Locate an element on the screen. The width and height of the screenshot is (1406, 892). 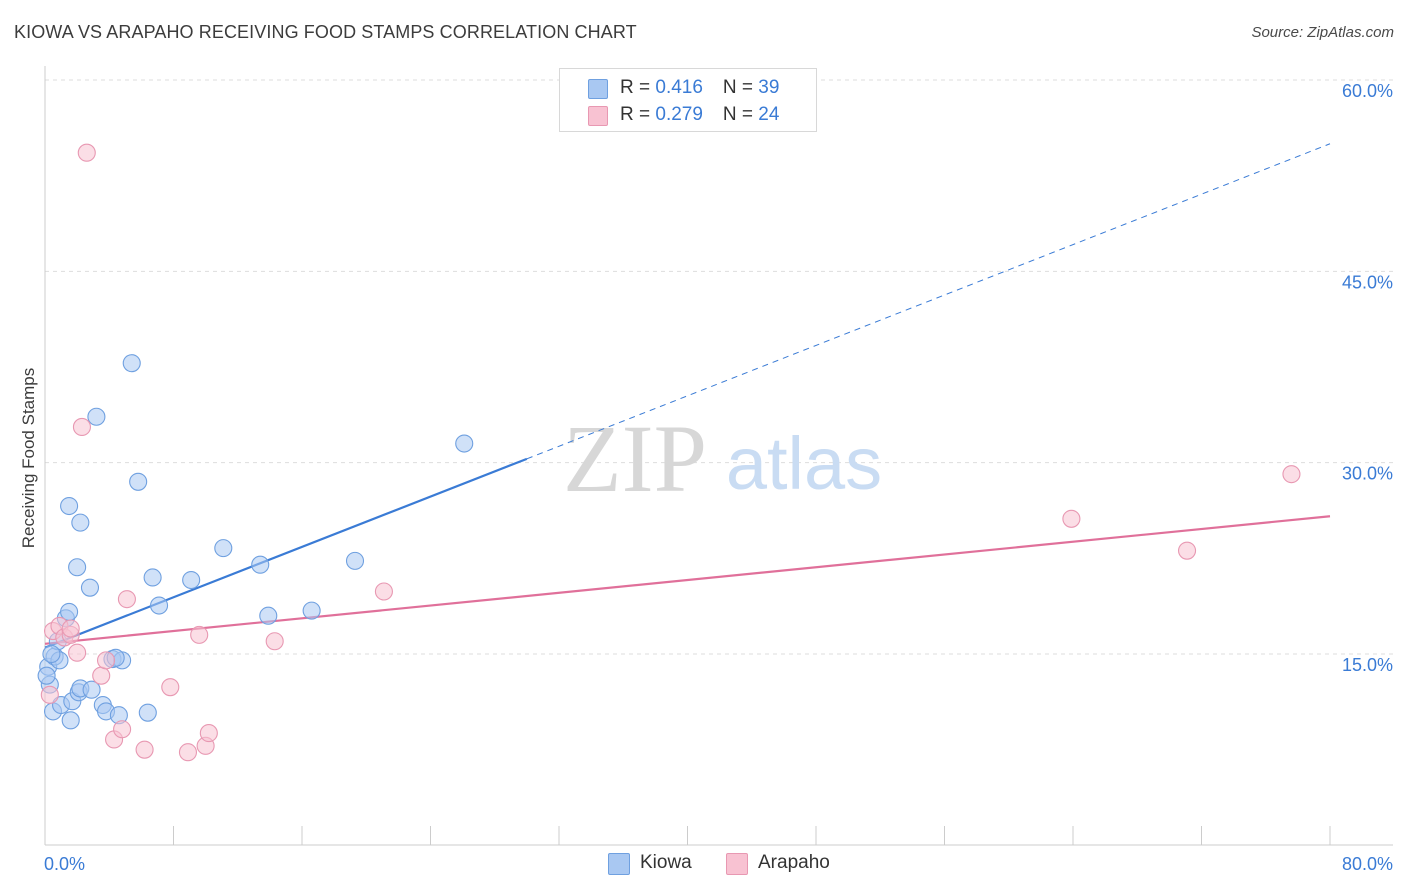
y-tick-label: 30.0% is located at coordinates (1367, 474).